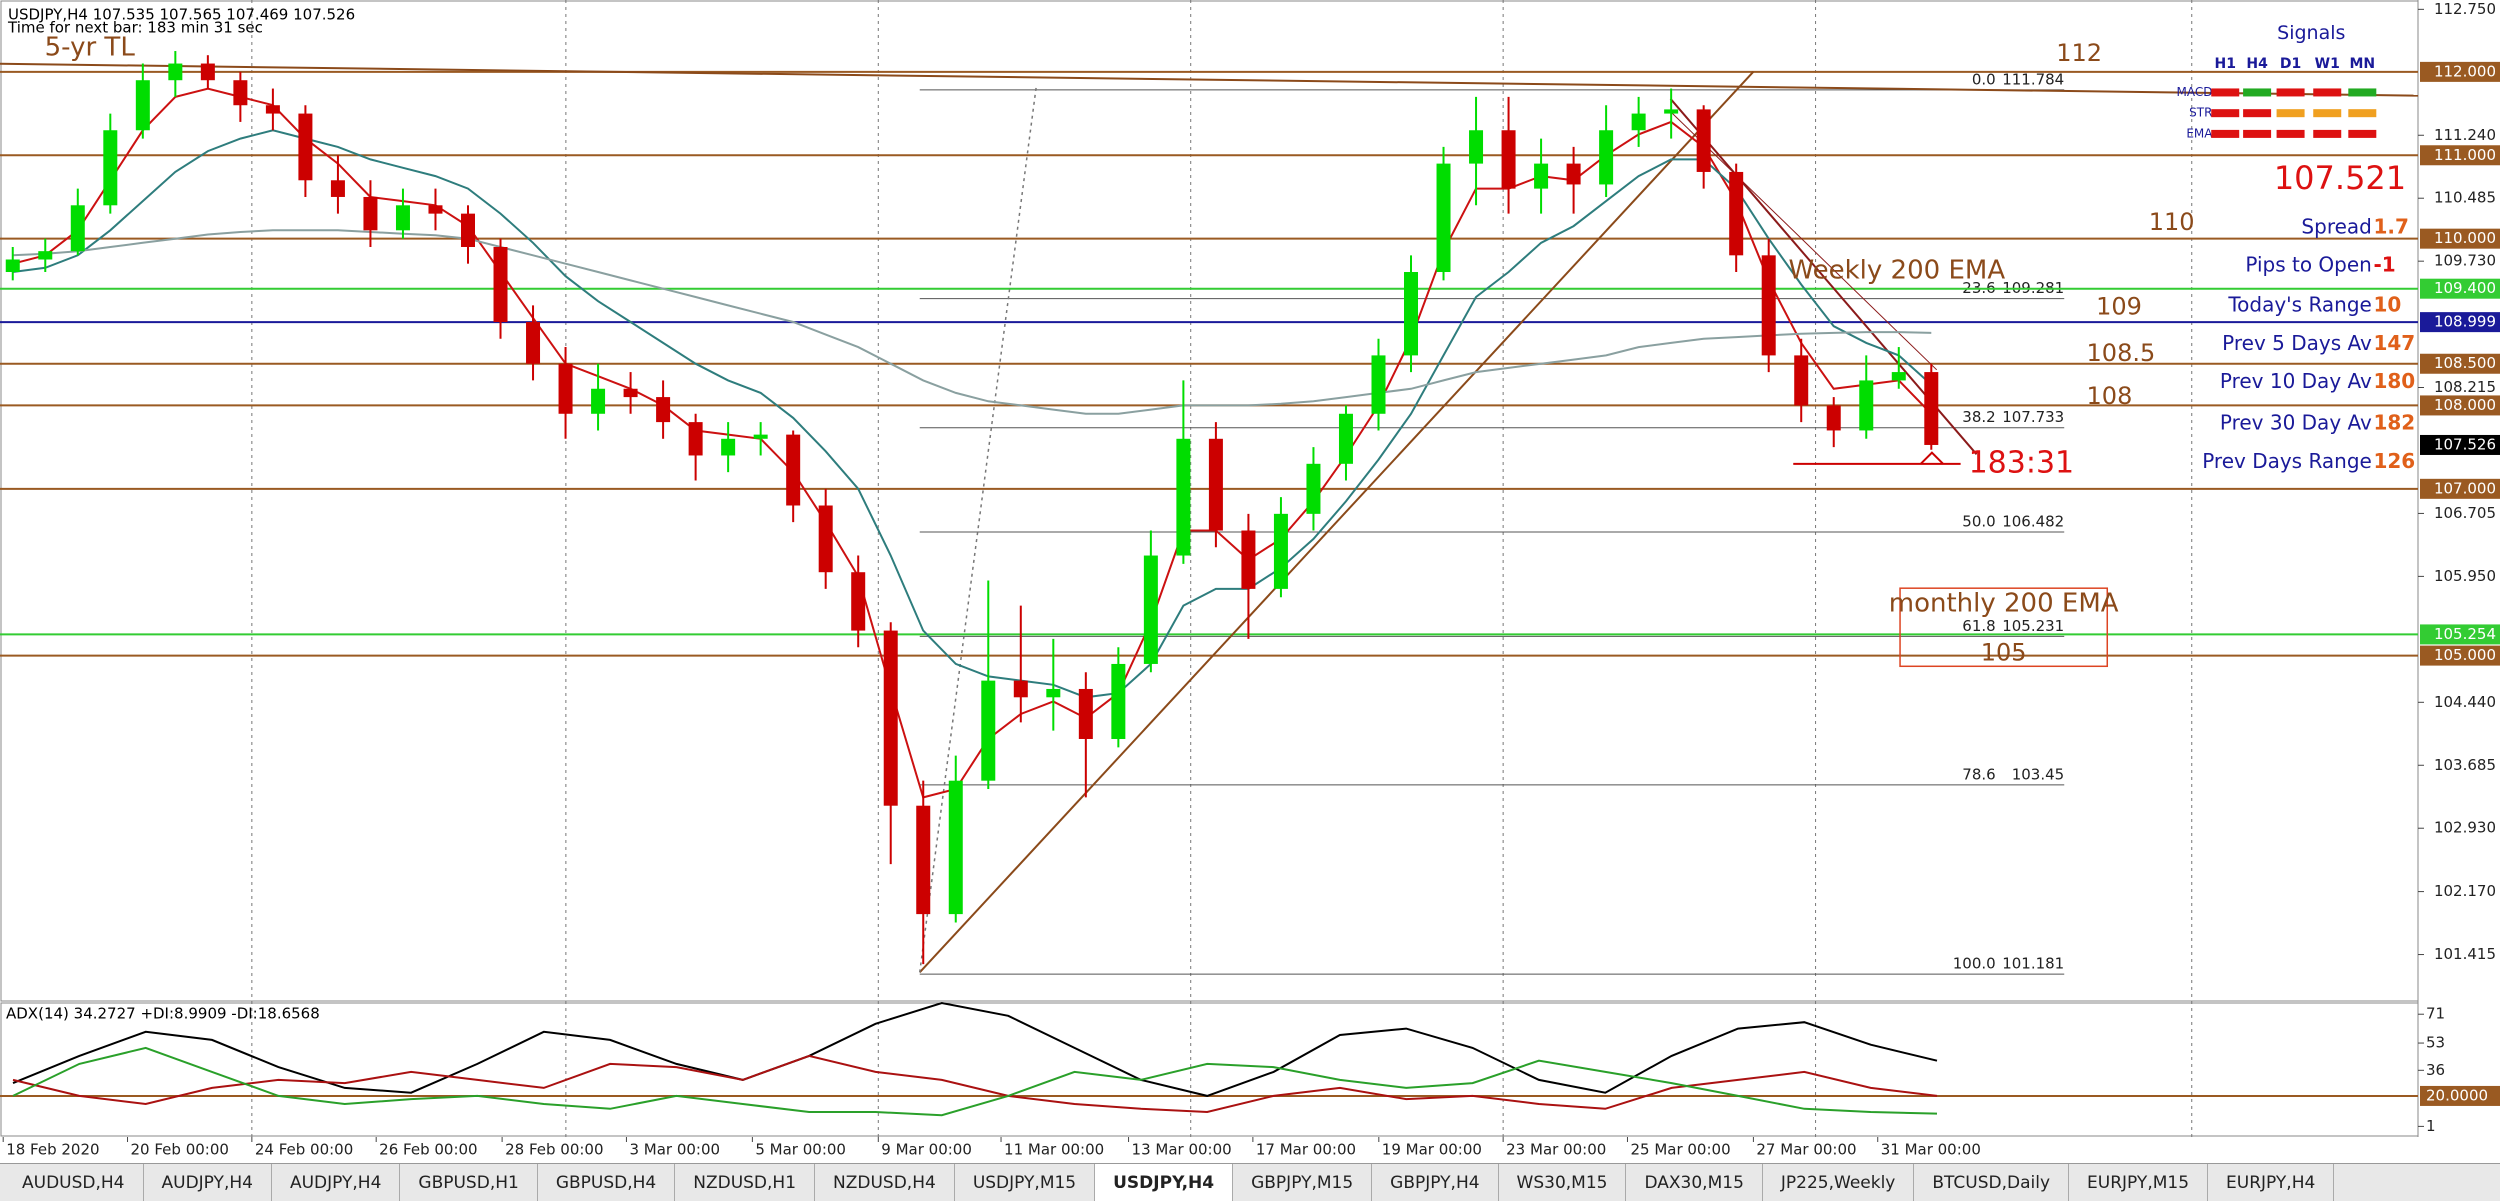  What do you see at coordinates (1164, 1182) in the screenshot?
I see `chart-tab: USDJPY,H4` at bounding box center [1164, 1182].